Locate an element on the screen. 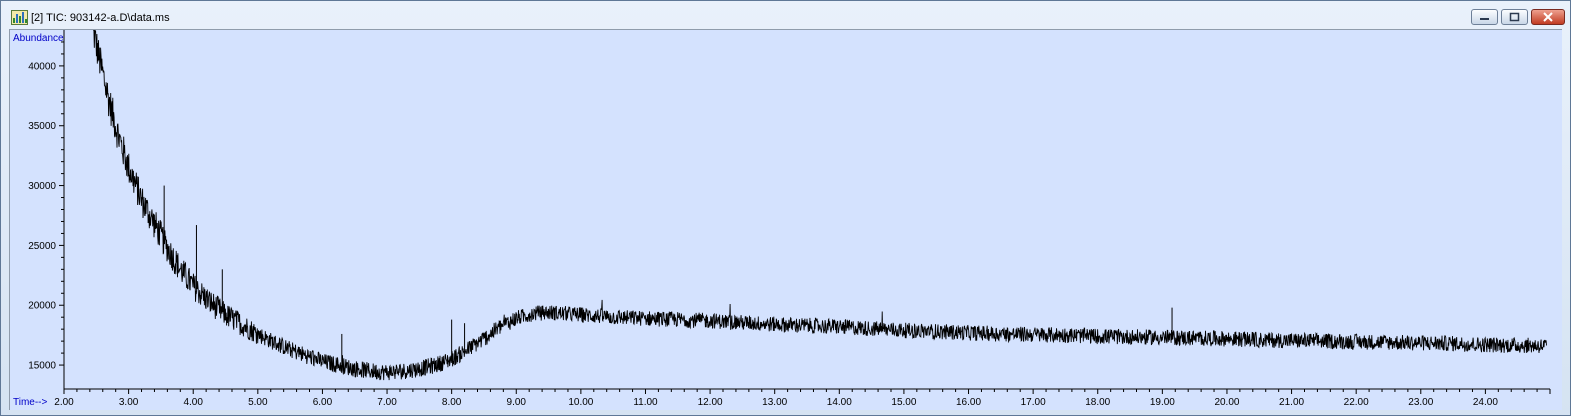 Image resolution: width=1571 pixels, height=416 pixels. x-tick-label: 22.00 is located at coordinates (1356, 402).